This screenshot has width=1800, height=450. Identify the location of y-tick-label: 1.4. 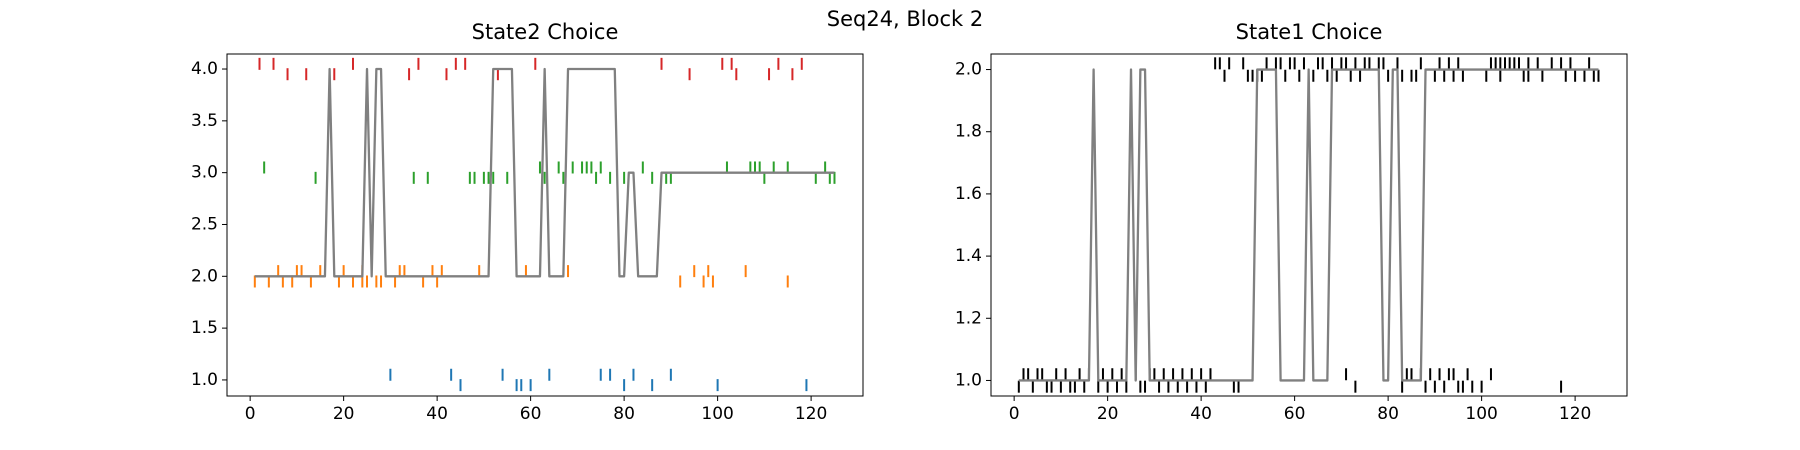
(968, 256).